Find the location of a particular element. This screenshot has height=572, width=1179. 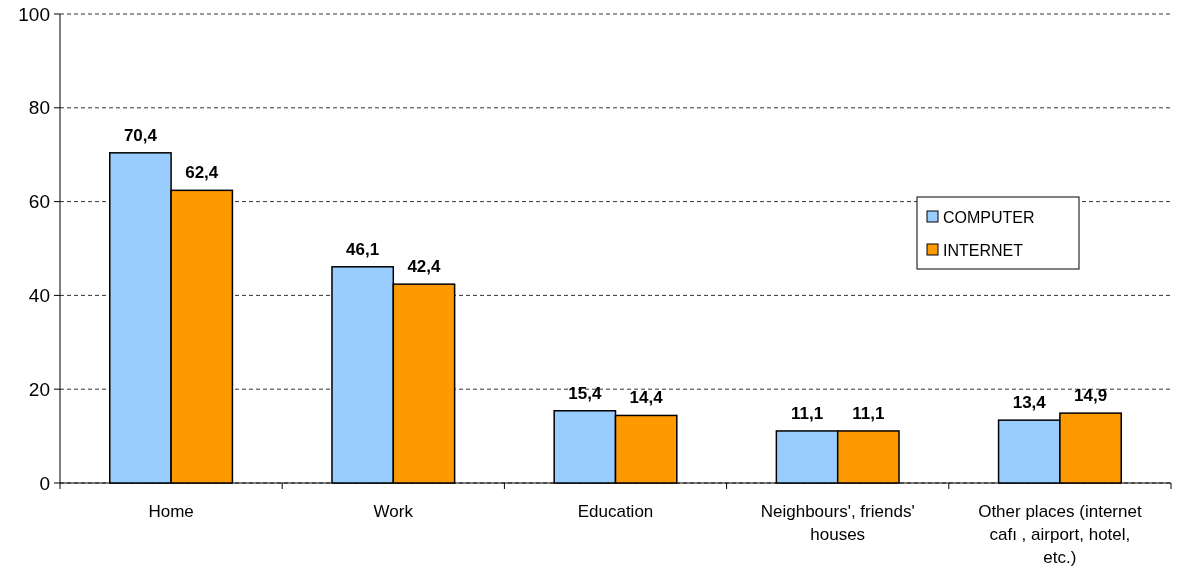

x-tick-label: Home is located at coordinates (171, 511).